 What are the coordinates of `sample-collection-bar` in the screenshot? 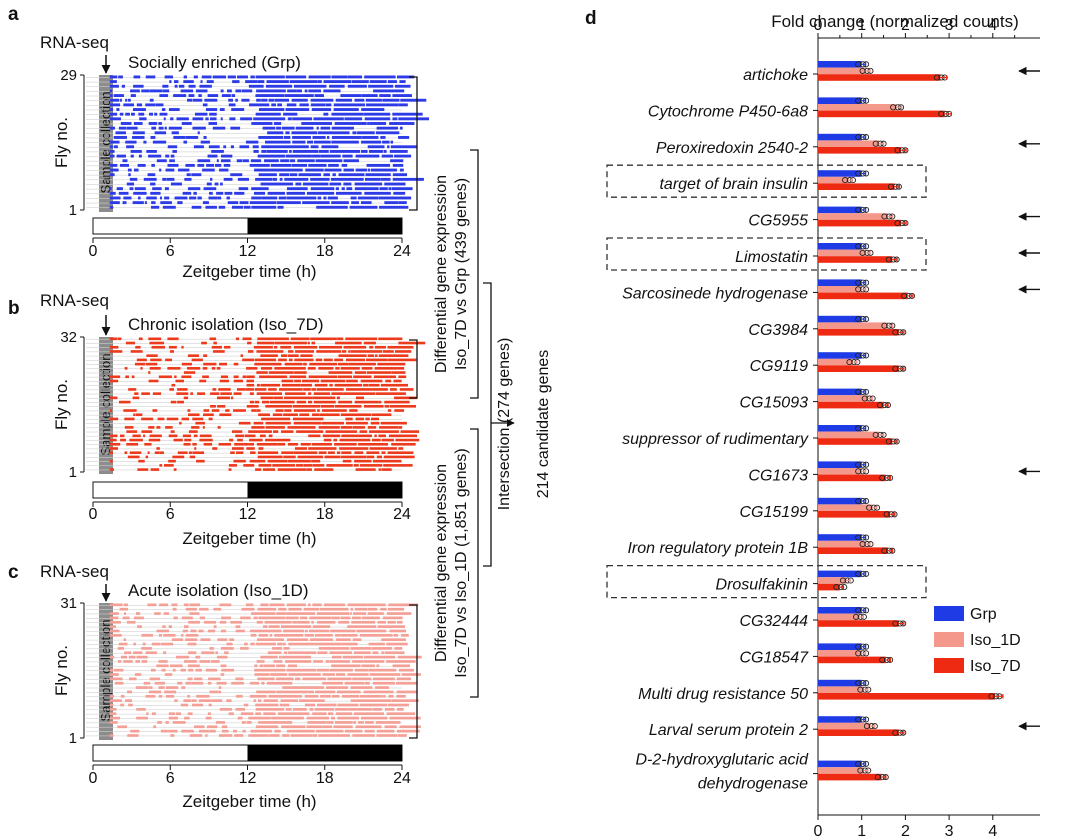 It's located at (106, 671).